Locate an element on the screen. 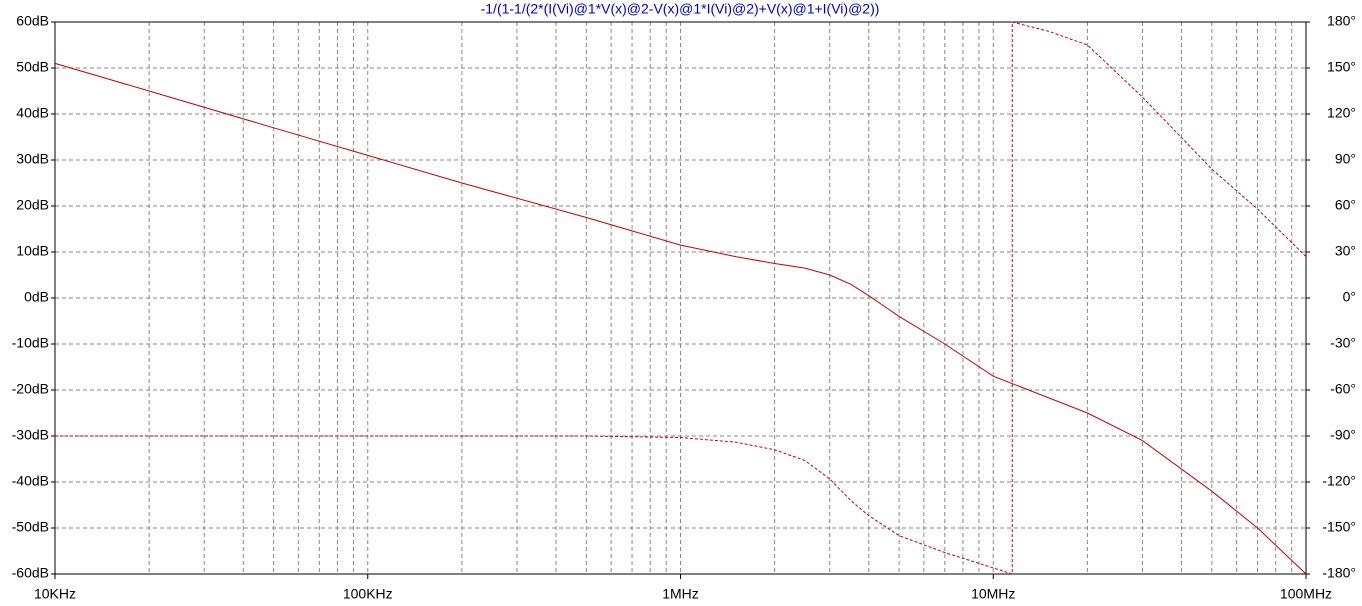  y-tick-label: -60dB is located at coordinates (30, 573).